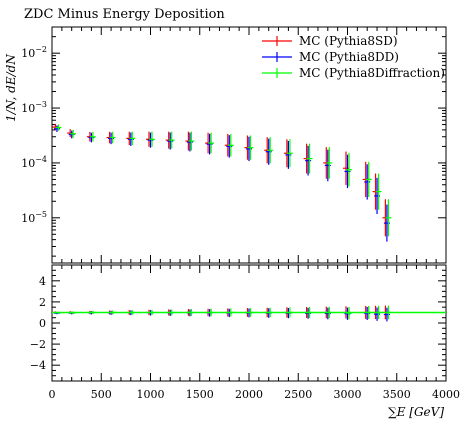  I want to click on ratio-tick-label: 2, so click(42, 302).